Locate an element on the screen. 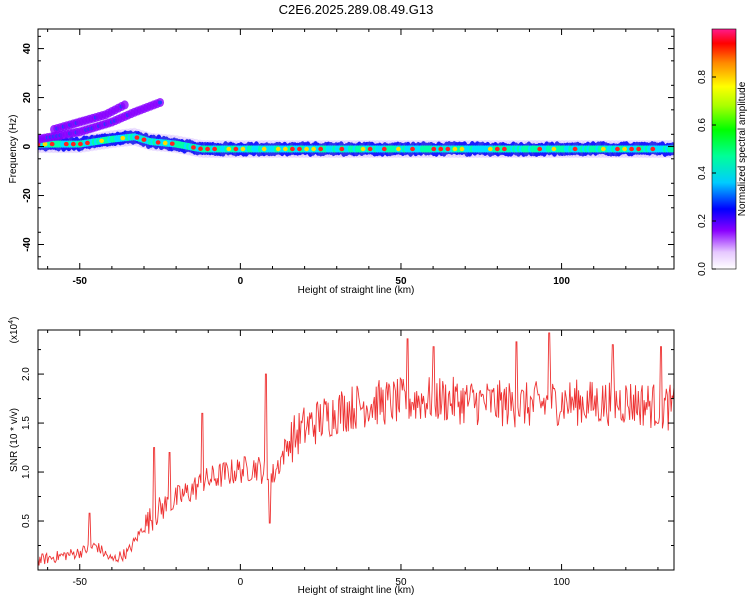 The width and height of the screenshot is (750, 600). spectrogram-xtick-label: -50 is located at coordinates (80, 281).